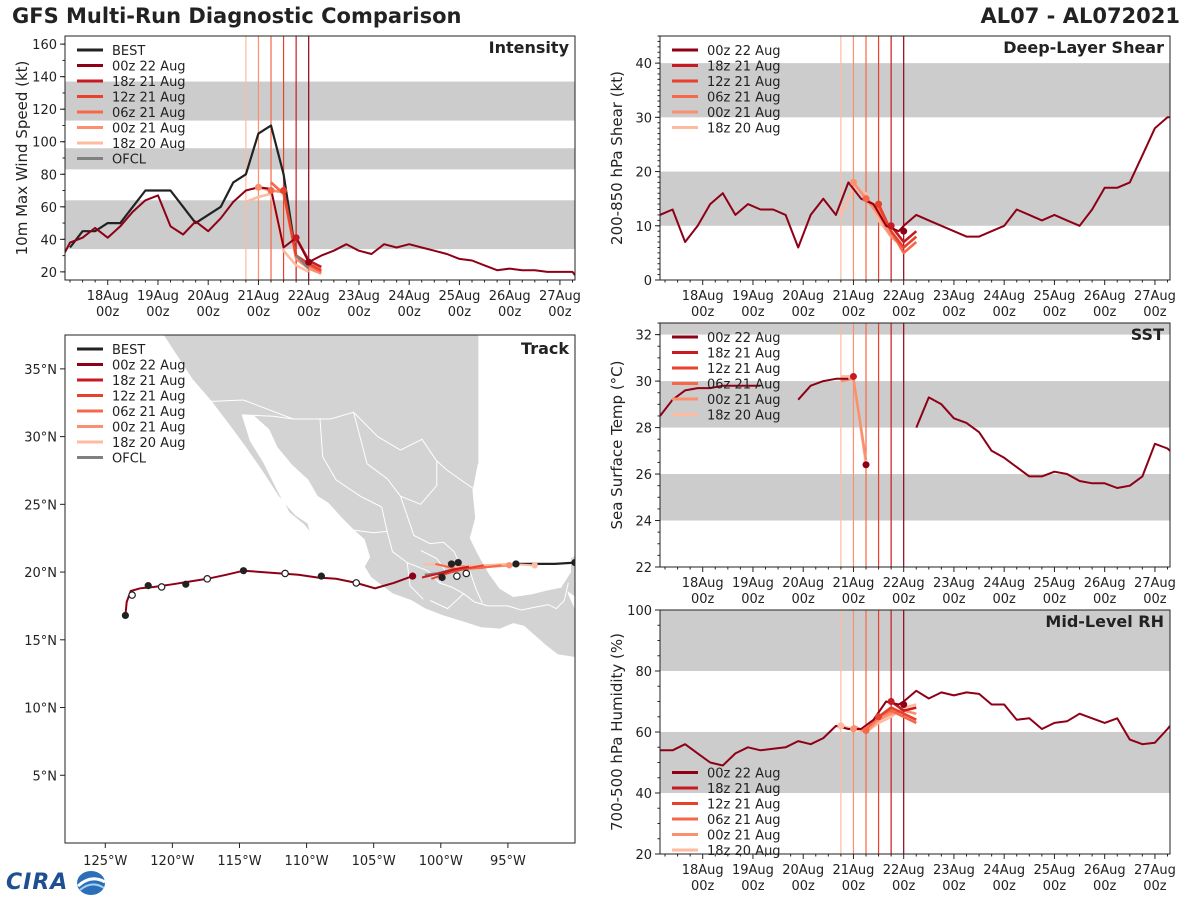 The image size is (1200, 902). What do you see at coordinates (853, 583) in the screenshot?
I see `x-tick-label: 21Aug` at bounding box center [853, 583].